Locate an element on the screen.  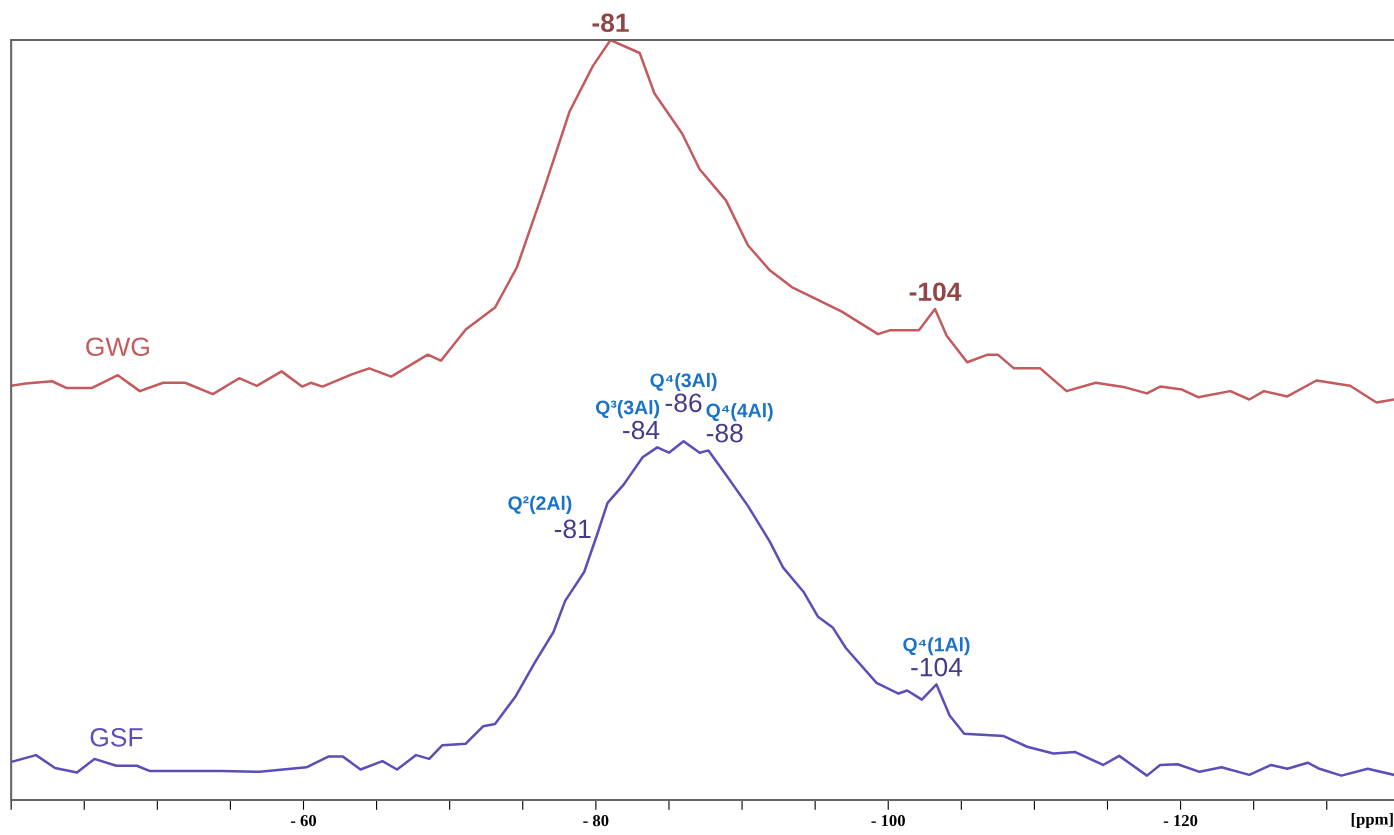
x-axis-title: [ppm] is located at coordinates (1372, 820).